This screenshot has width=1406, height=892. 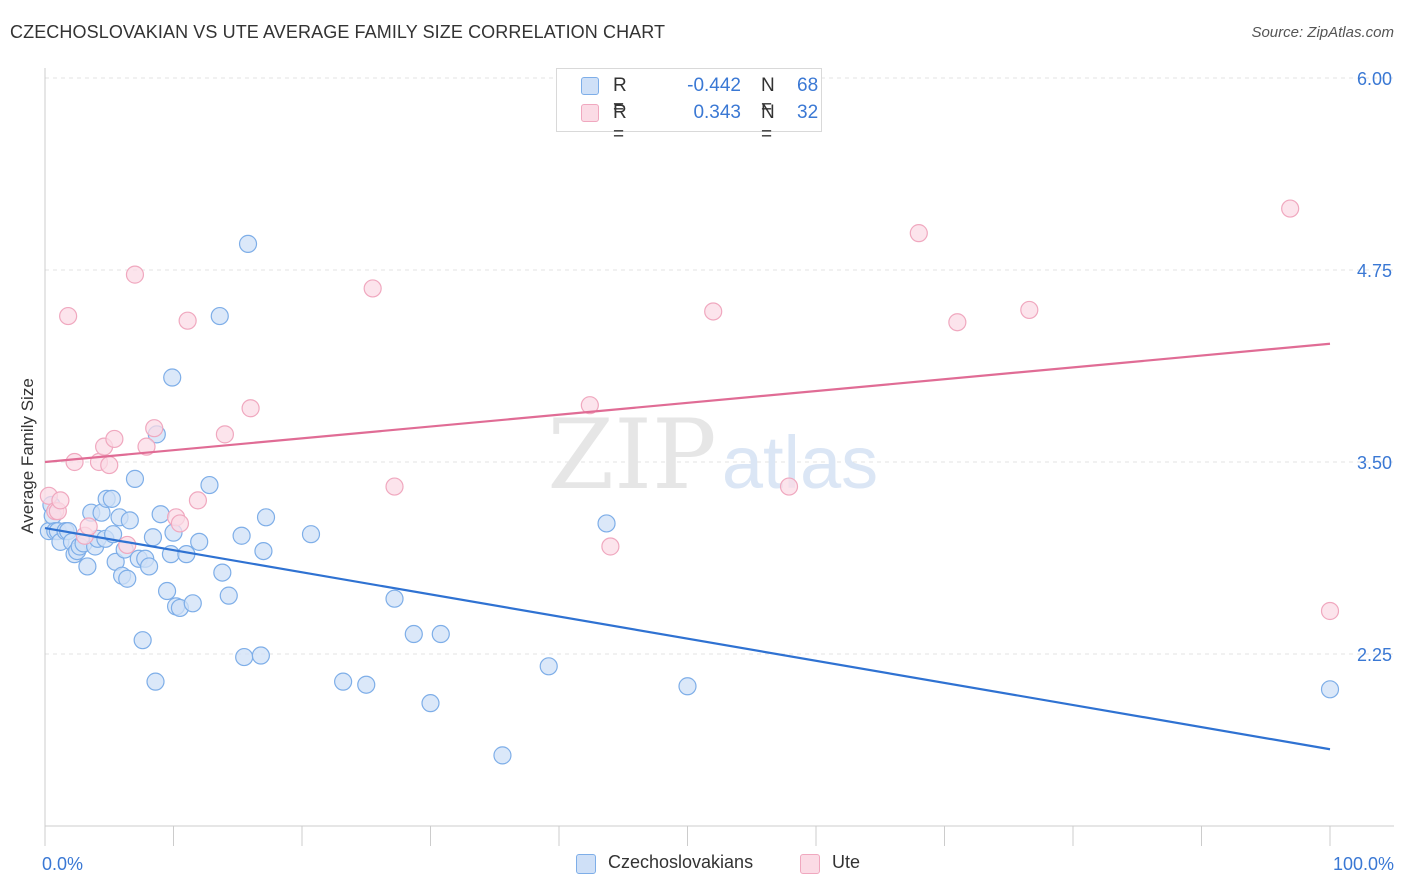 What do you see at coordinates (1374, 271) in the screenshot?
I see `y-tick-label: 4.75` at bounding box center [1374, 271].